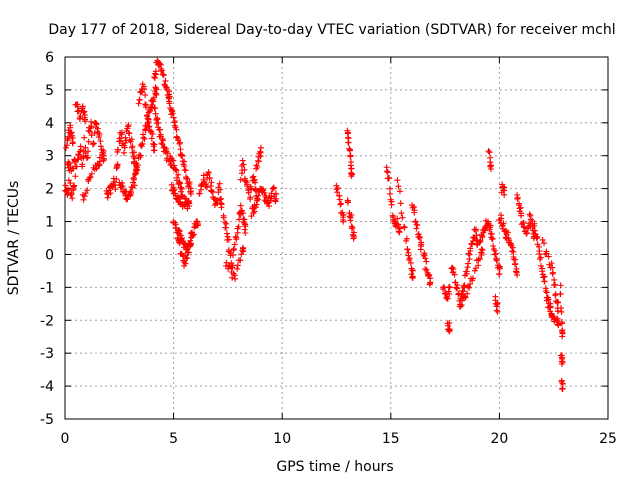  I want to click on y-tick-label: -1, so click(47, 288).